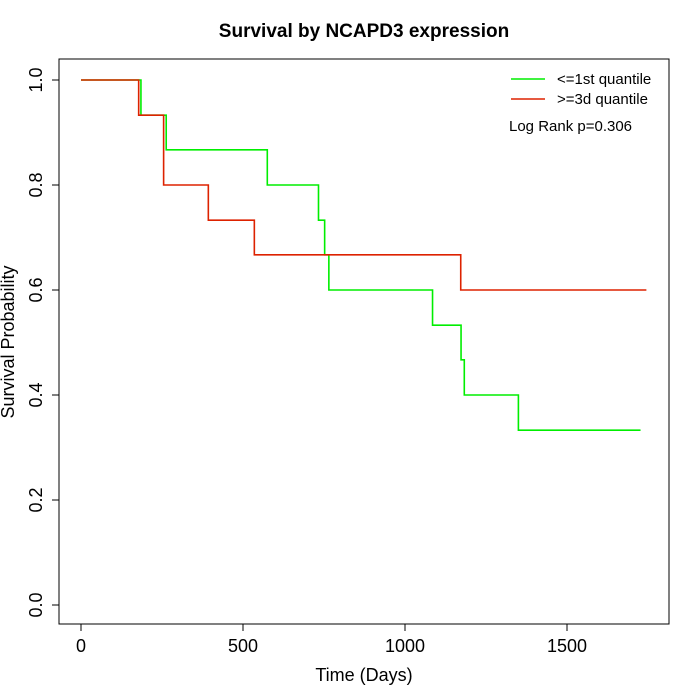 The image size is (700, 700). I want to click on y-axis-label: Survival Probability, so click(9, 341).